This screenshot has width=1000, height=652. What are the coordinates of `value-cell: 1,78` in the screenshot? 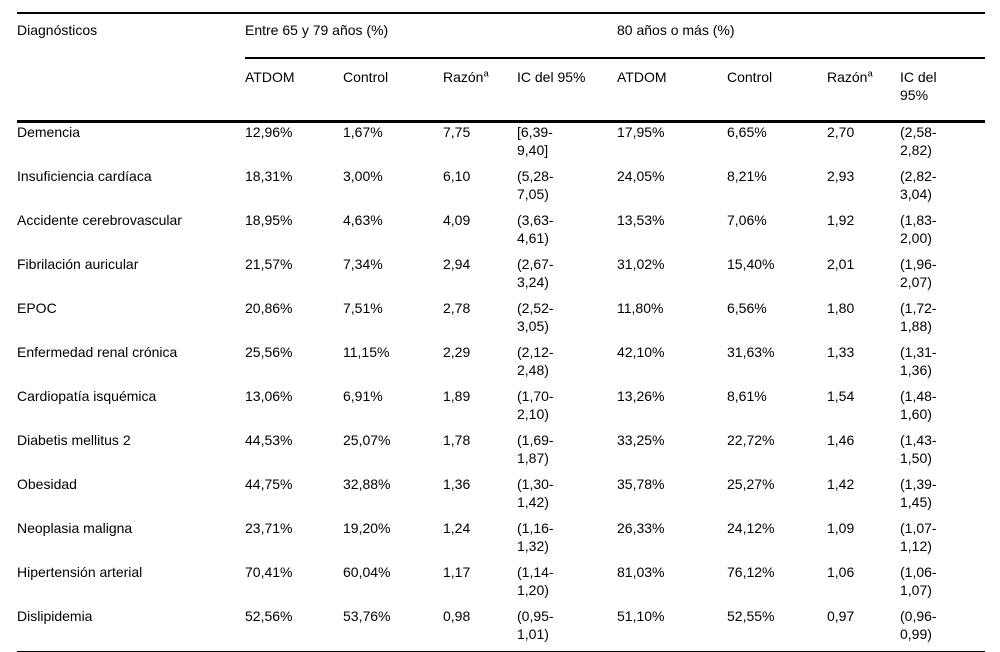 It's located at (457, 440).